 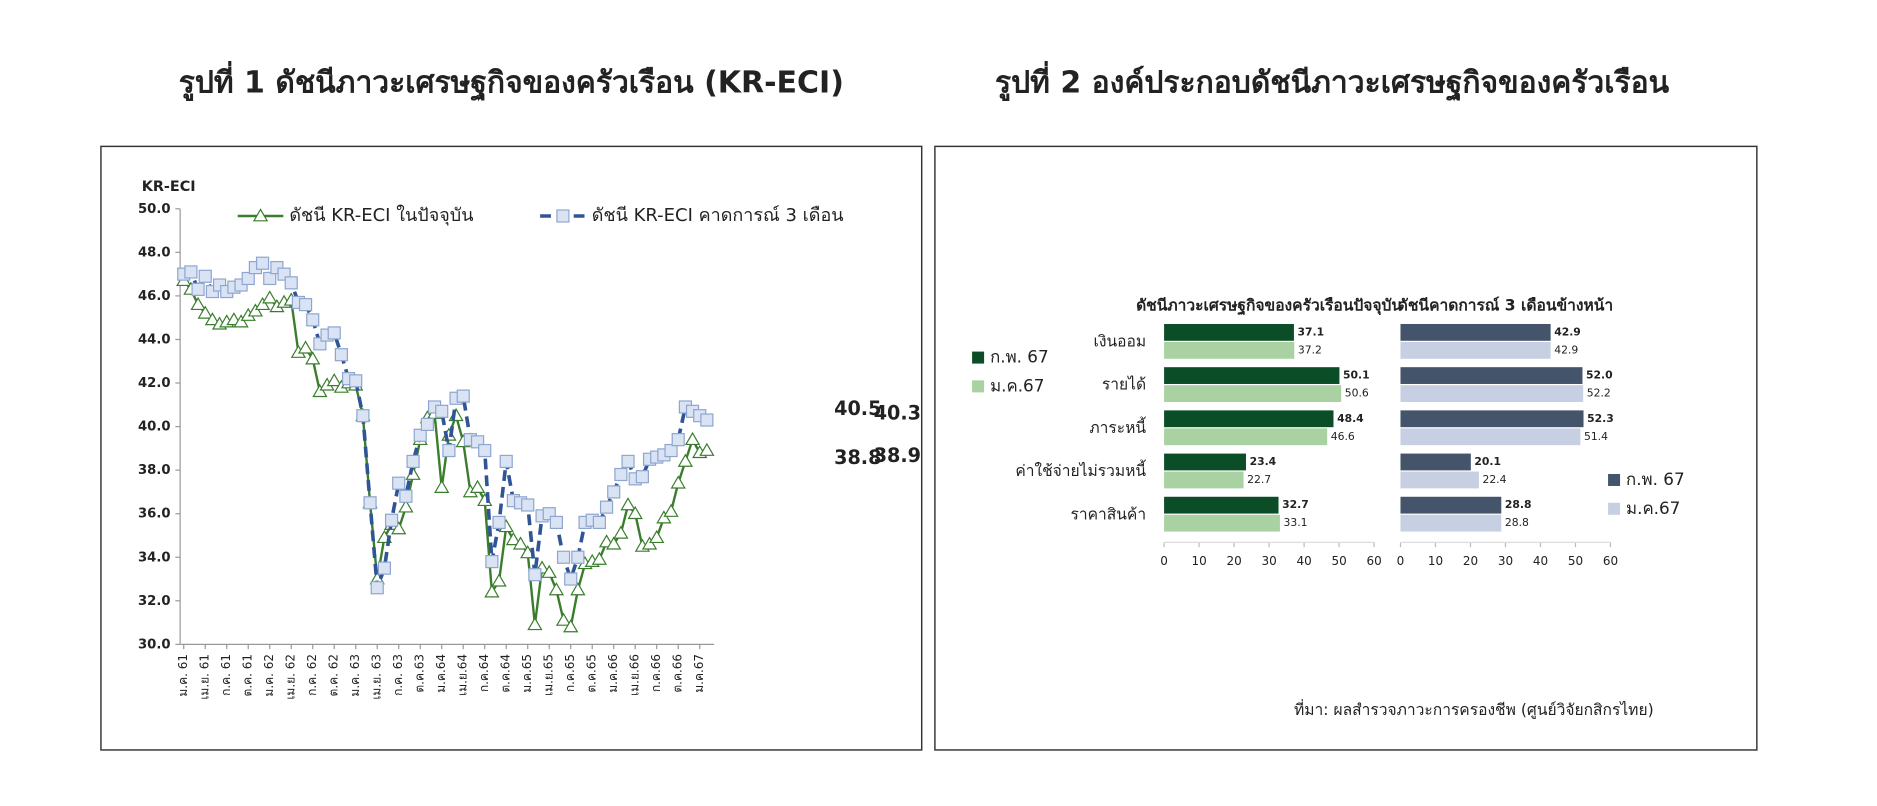 What do you see at coordinates (1120, 341) in the screenshot?
I see `category-label: เงินออม` at bounding box center [1120, 341].